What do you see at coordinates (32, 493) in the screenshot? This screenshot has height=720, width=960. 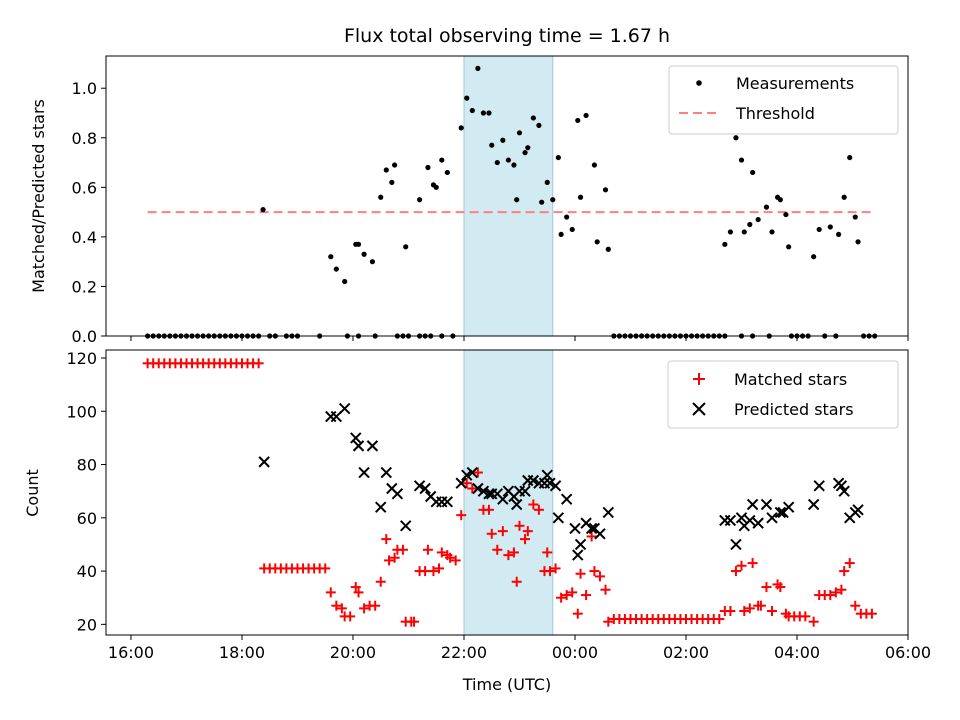 I see `bottom-y-axis-label: Count` at bounding box center [32, 493].